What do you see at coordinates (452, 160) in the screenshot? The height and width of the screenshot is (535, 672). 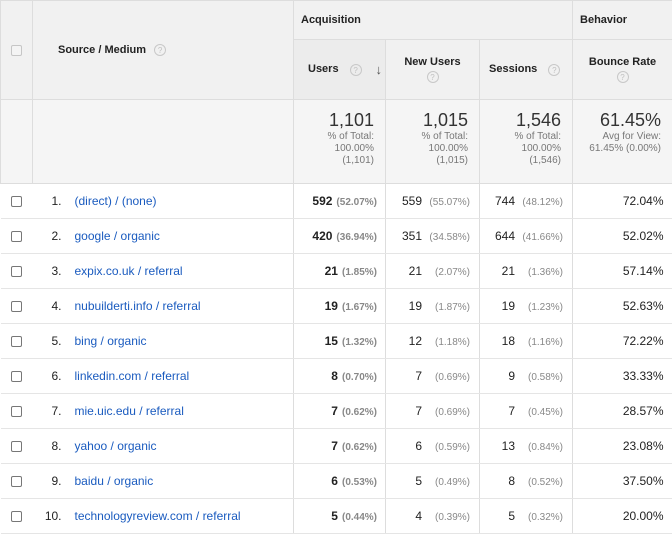 I see `totals-new-users-line3: (1,015)` at bounding box center [452, 160].